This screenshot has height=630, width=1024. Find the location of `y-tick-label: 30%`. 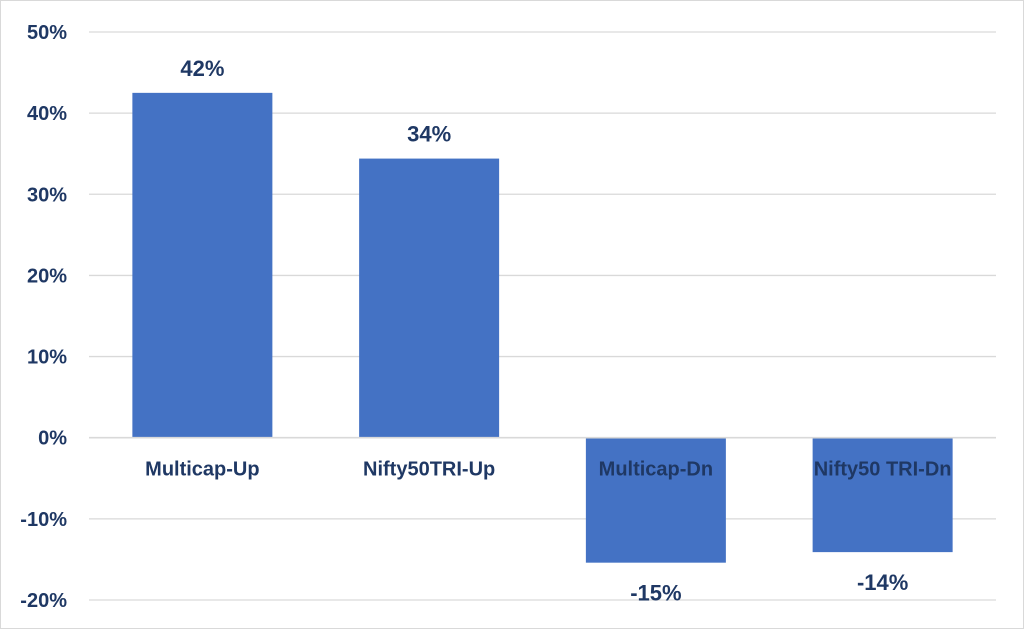

y-tick-label: 30% is located at coordinates (47, 195).